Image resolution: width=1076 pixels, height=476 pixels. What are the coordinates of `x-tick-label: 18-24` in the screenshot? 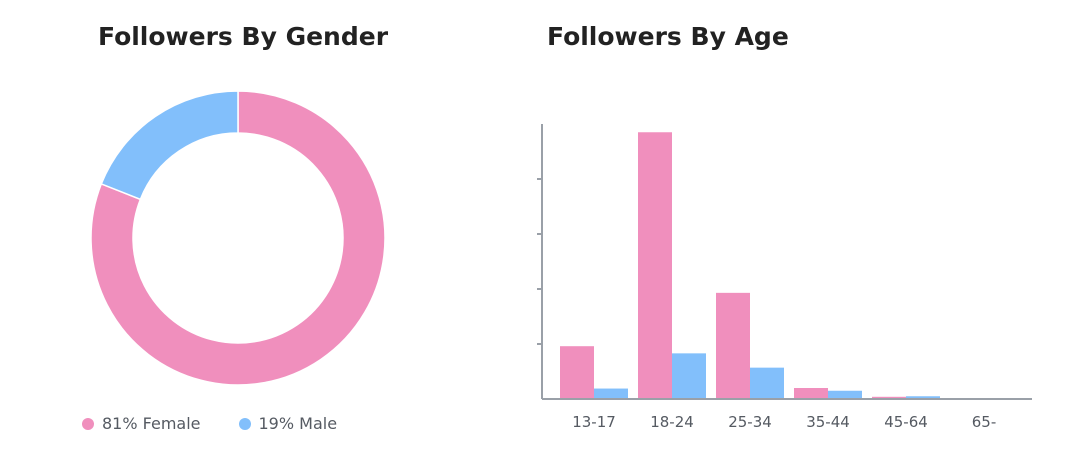 It's located at (672, 422).